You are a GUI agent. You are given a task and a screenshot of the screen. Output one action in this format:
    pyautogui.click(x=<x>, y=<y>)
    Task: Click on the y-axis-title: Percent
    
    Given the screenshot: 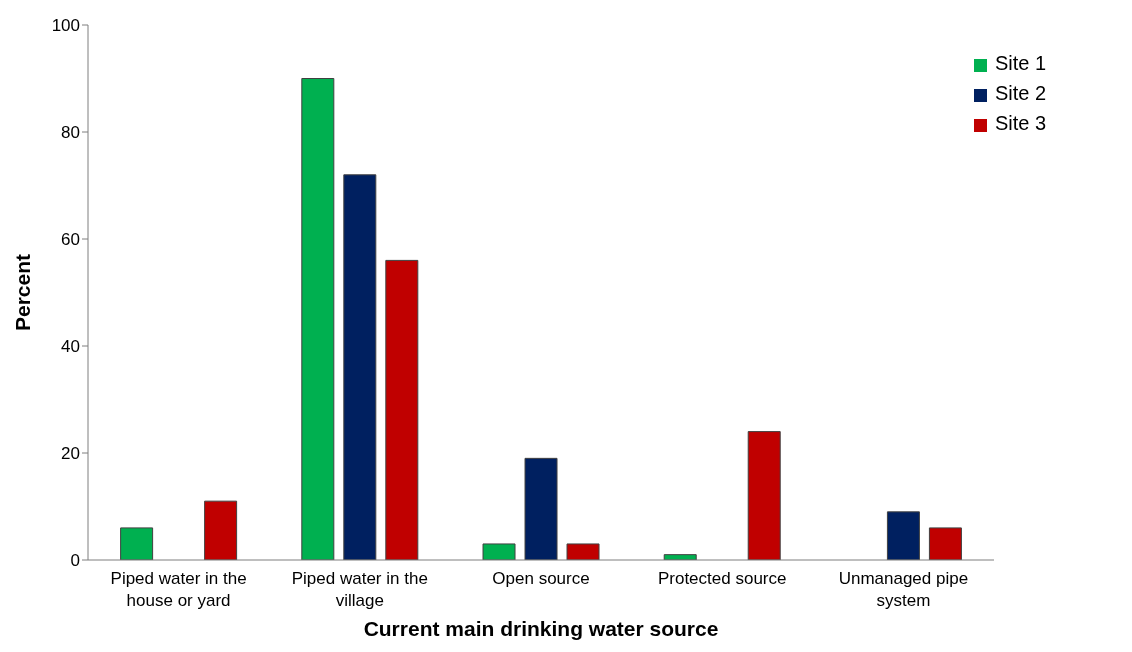 What is the action you would take?
    pyautogui.click(x=23, y=292)
    